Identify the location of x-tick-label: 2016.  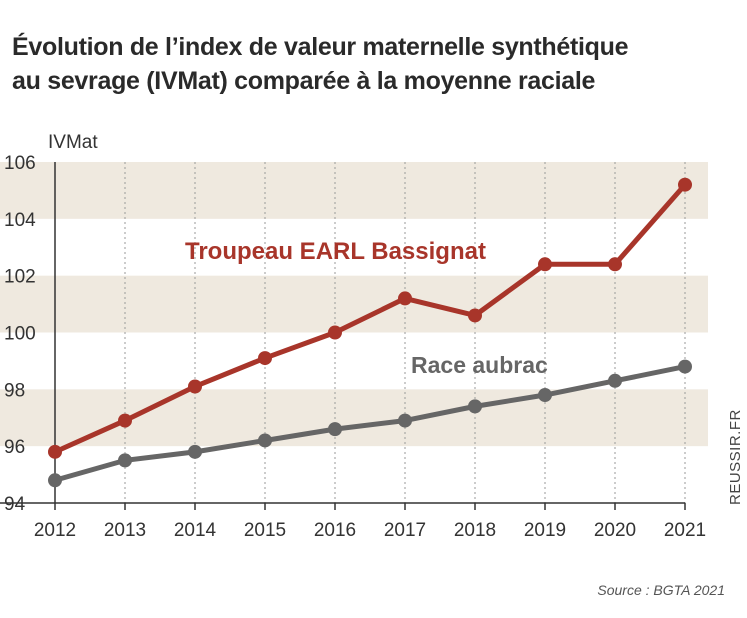
(335, 530).